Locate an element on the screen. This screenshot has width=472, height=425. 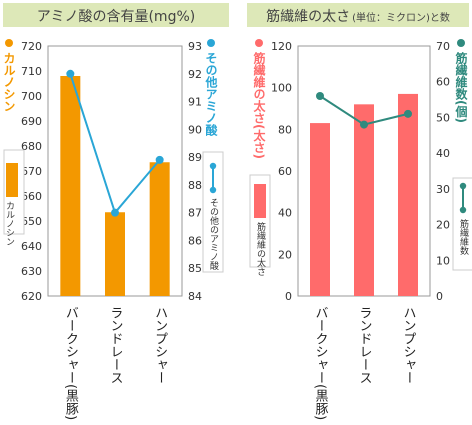
chart2-title-unit: (単位：ミクロン)と数 is located at coordinates (401, 17).